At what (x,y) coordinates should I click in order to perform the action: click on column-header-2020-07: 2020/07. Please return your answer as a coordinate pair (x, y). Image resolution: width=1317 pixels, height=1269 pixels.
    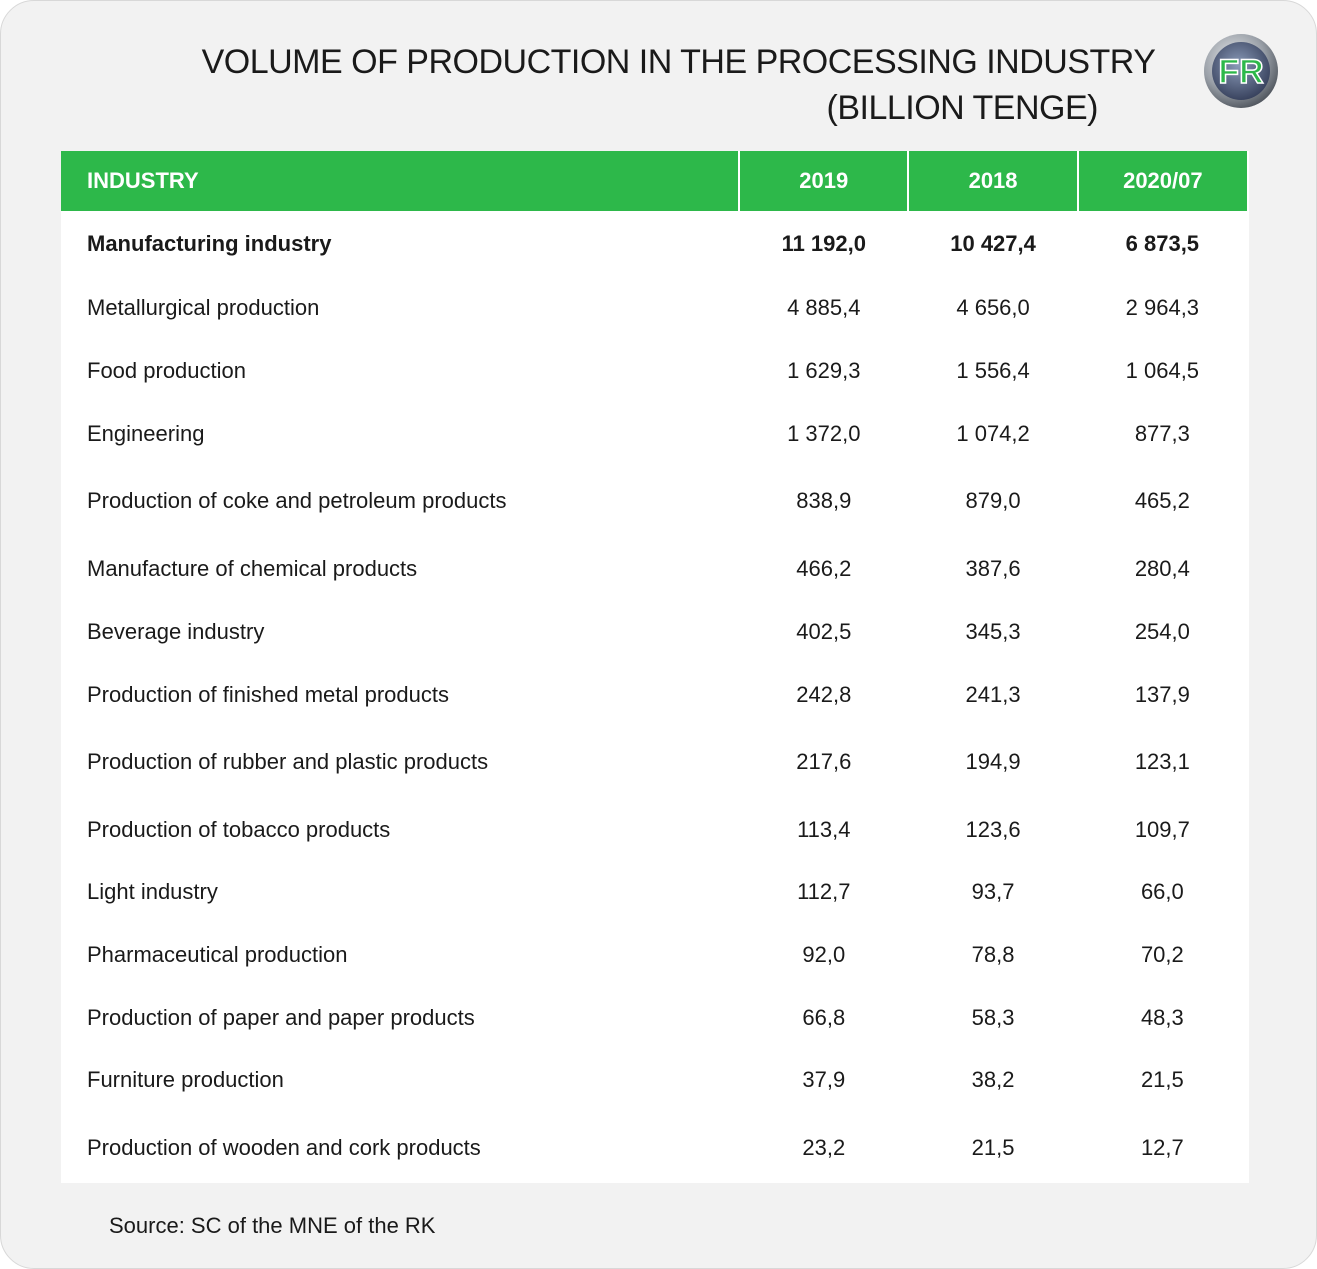
    Looking at the image, I should click on (1161, 181).